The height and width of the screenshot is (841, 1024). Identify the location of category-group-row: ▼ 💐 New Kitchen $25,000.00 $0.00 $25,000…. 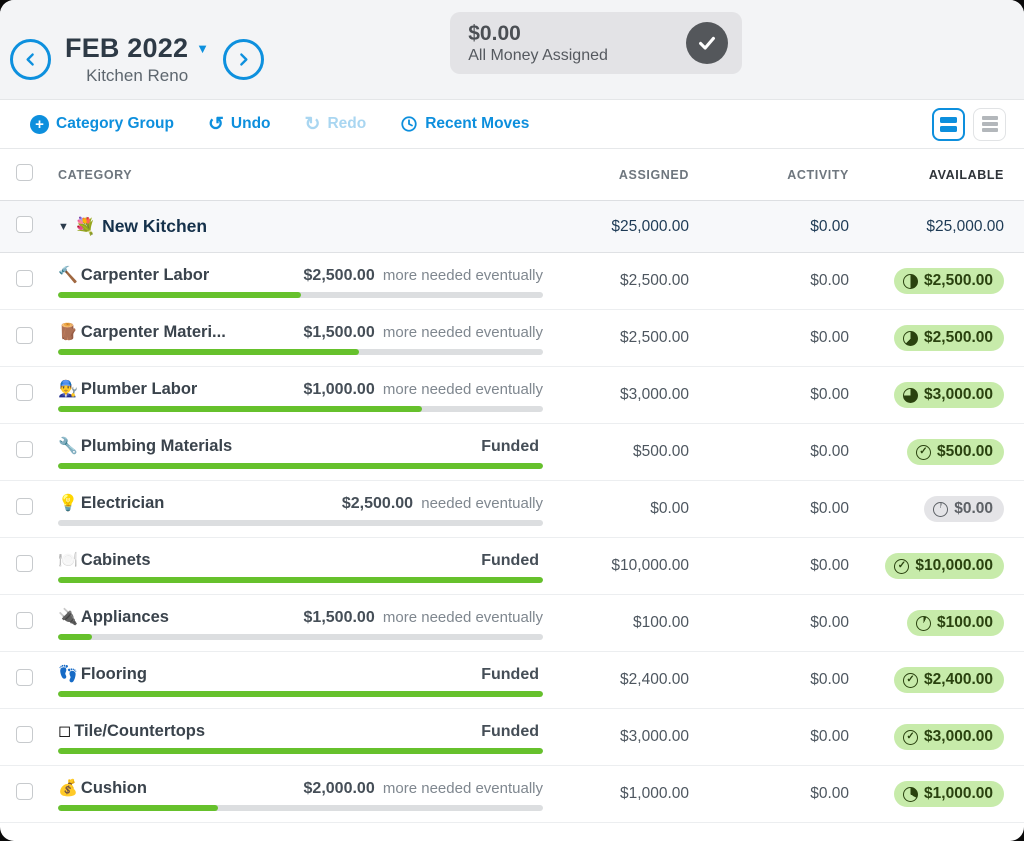
(512, 227).